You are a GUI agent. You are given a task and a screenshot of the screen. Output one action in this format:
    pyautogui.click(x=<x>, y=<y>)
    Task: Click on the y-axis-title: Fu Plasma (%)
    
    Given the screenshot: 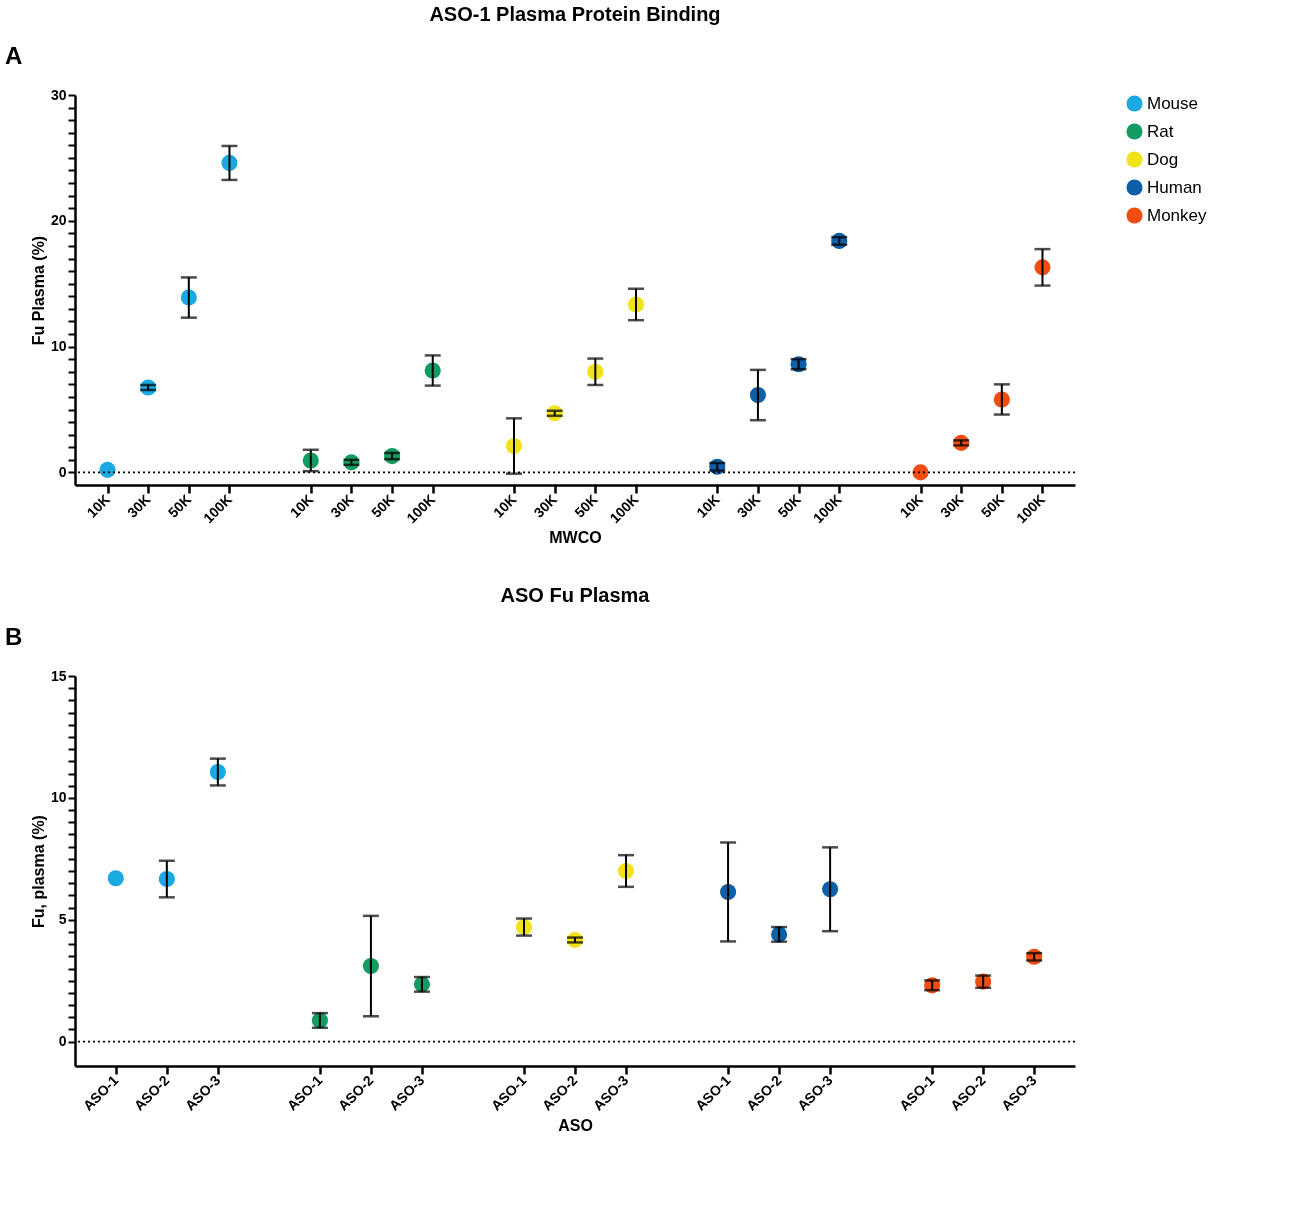 What is the action you would take?
    pyautogui.click(x=38, y=290)
    